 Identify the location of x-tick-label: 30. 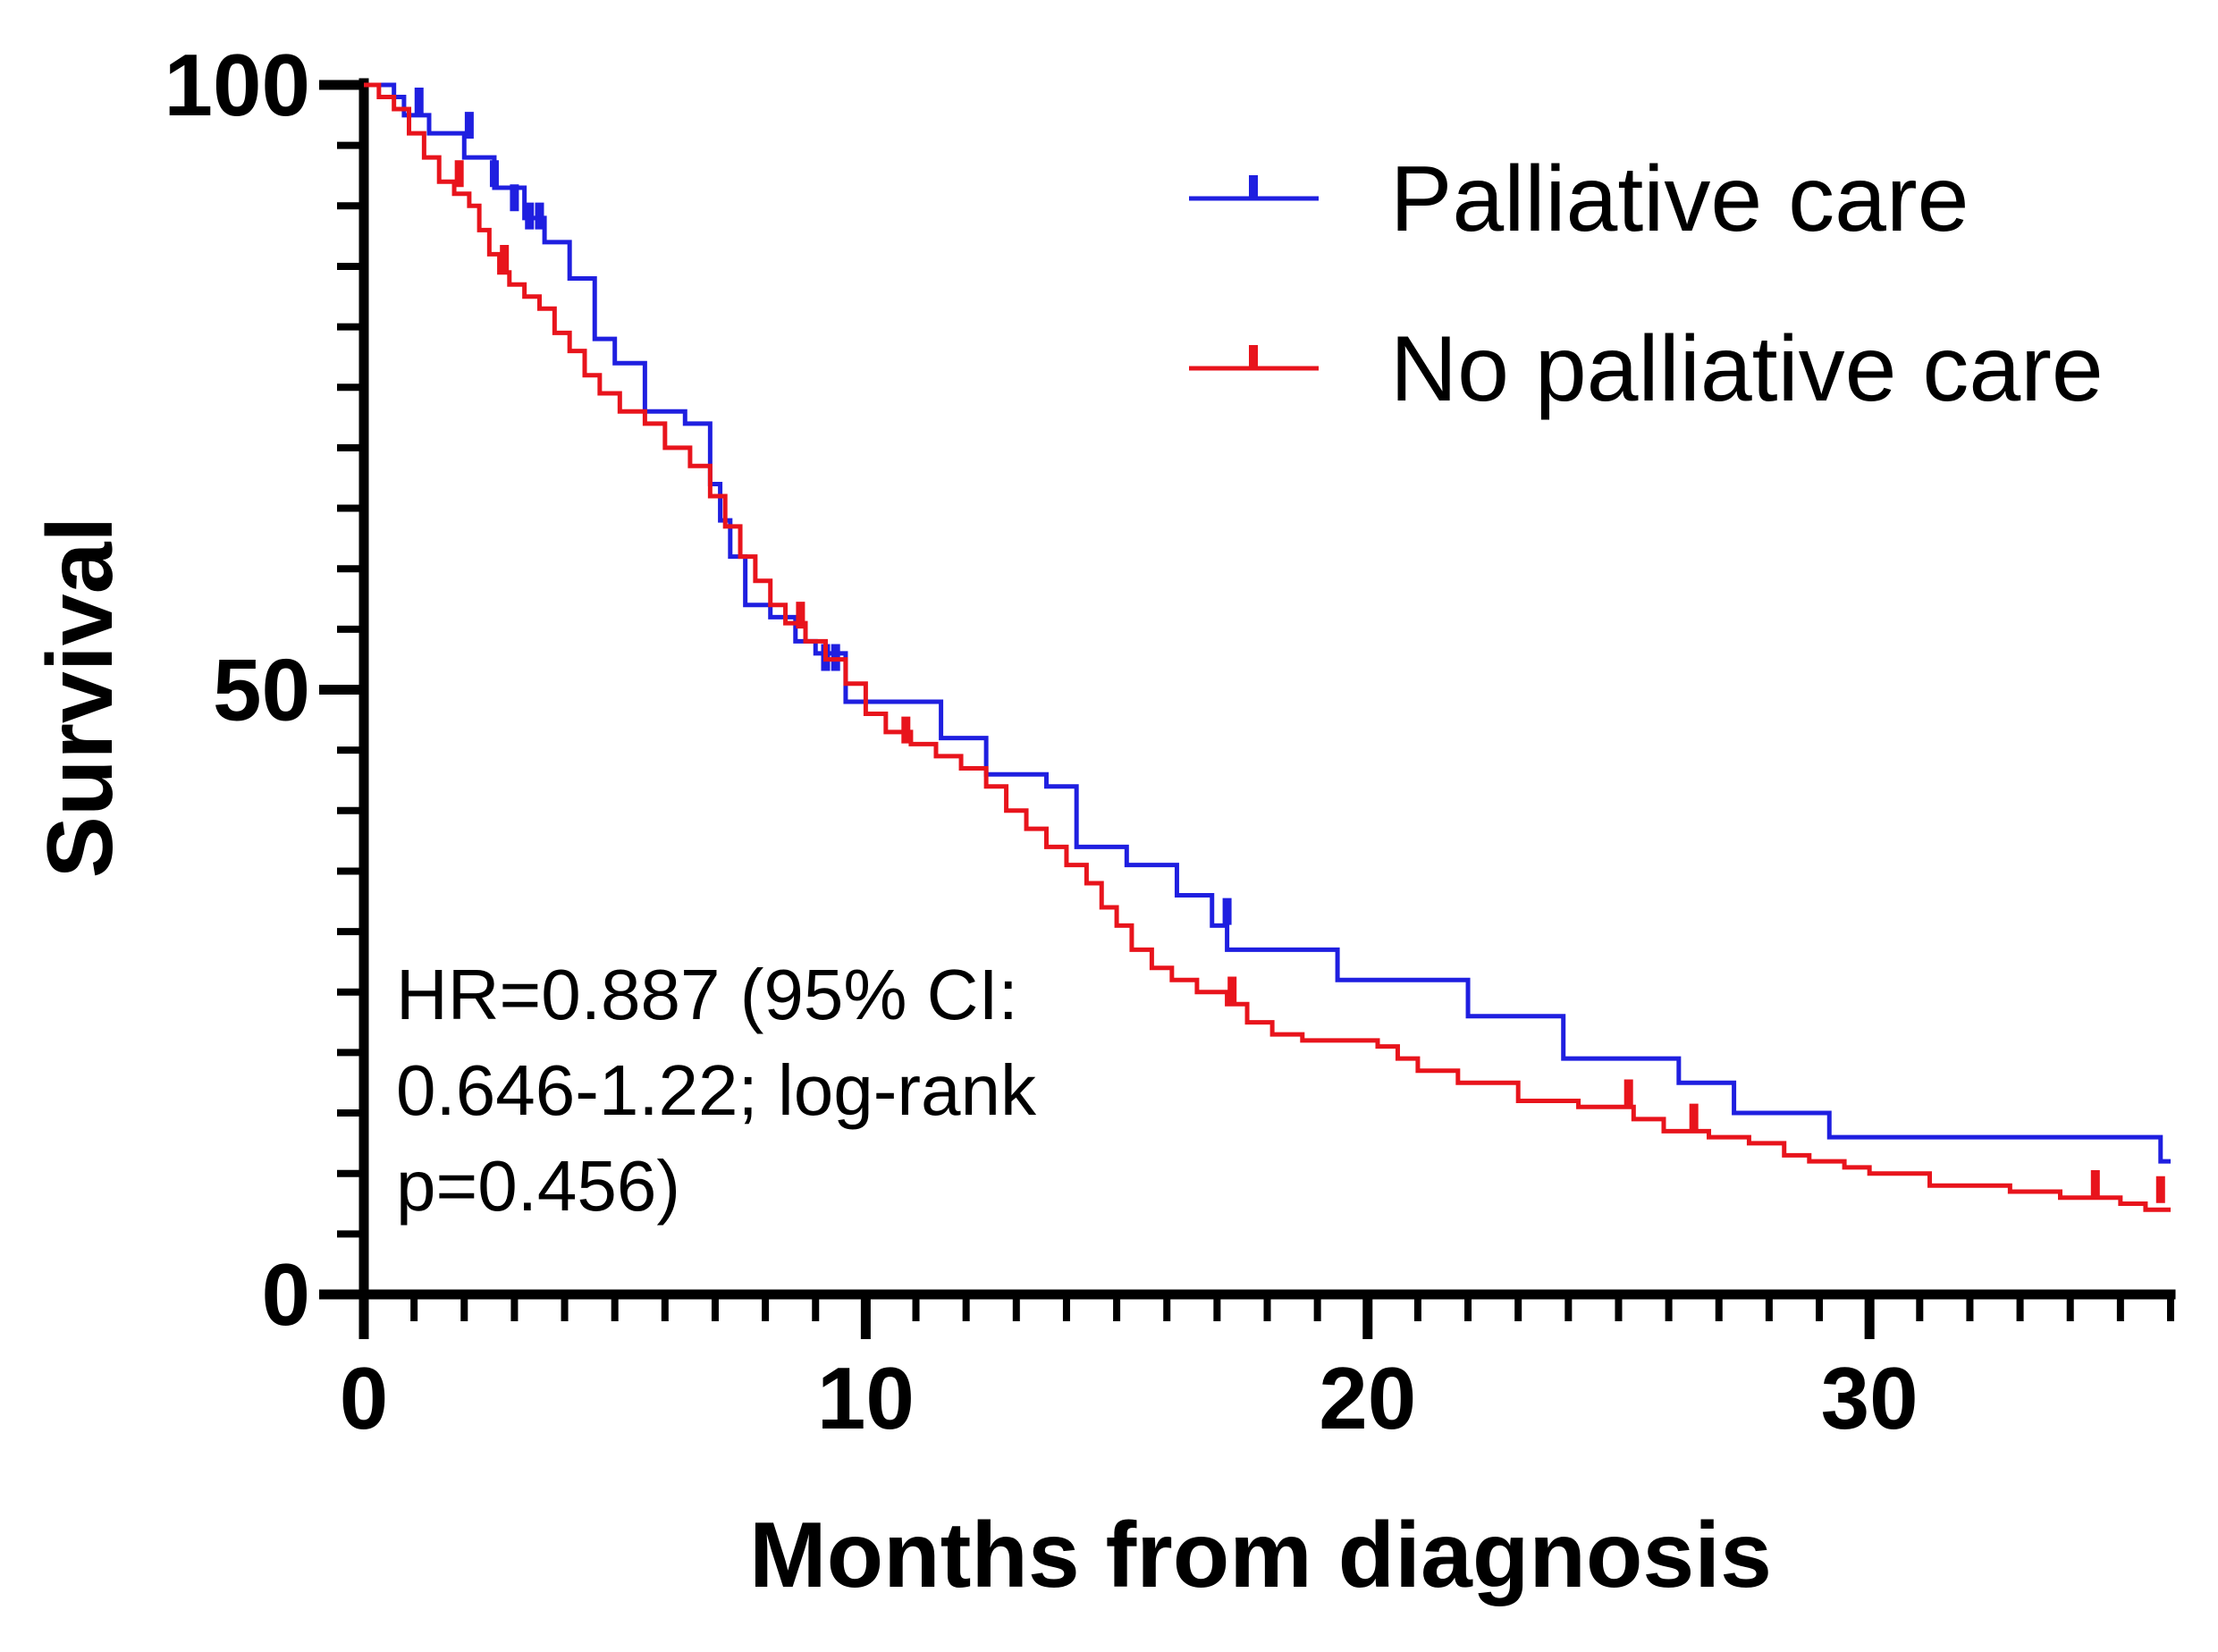
(1870, 1398).